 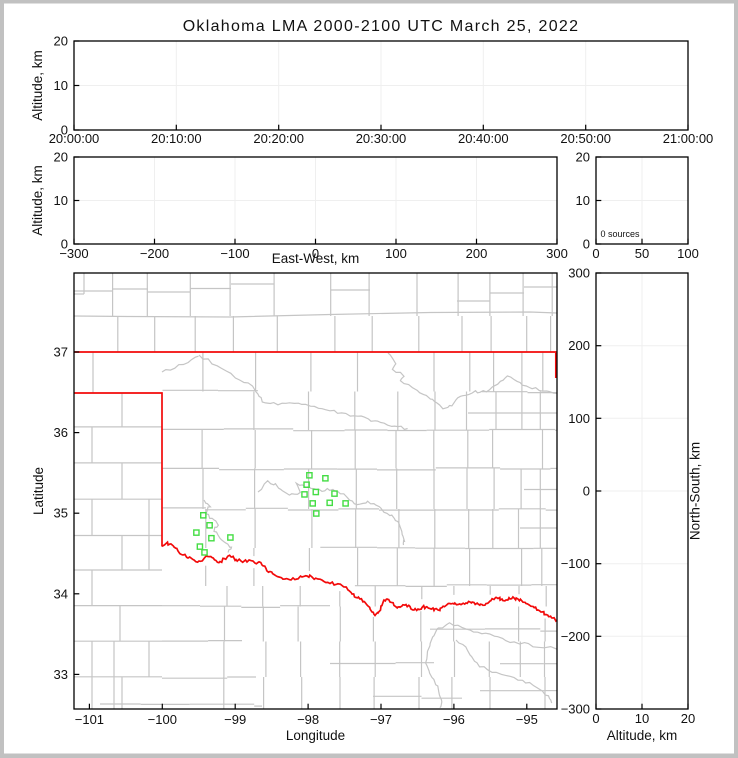 I want to click on svg-text: East-West, km, so click(x=316, y=258).